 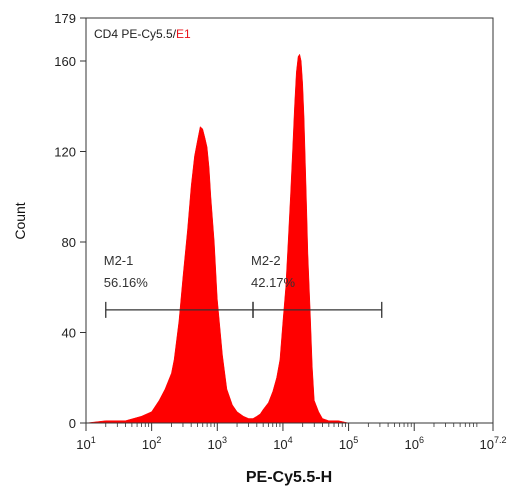 What do you see at coordinates (93, 440) in the screenshot?
I see `x-tick-exponent: 1` at bounding box center [93, 440].